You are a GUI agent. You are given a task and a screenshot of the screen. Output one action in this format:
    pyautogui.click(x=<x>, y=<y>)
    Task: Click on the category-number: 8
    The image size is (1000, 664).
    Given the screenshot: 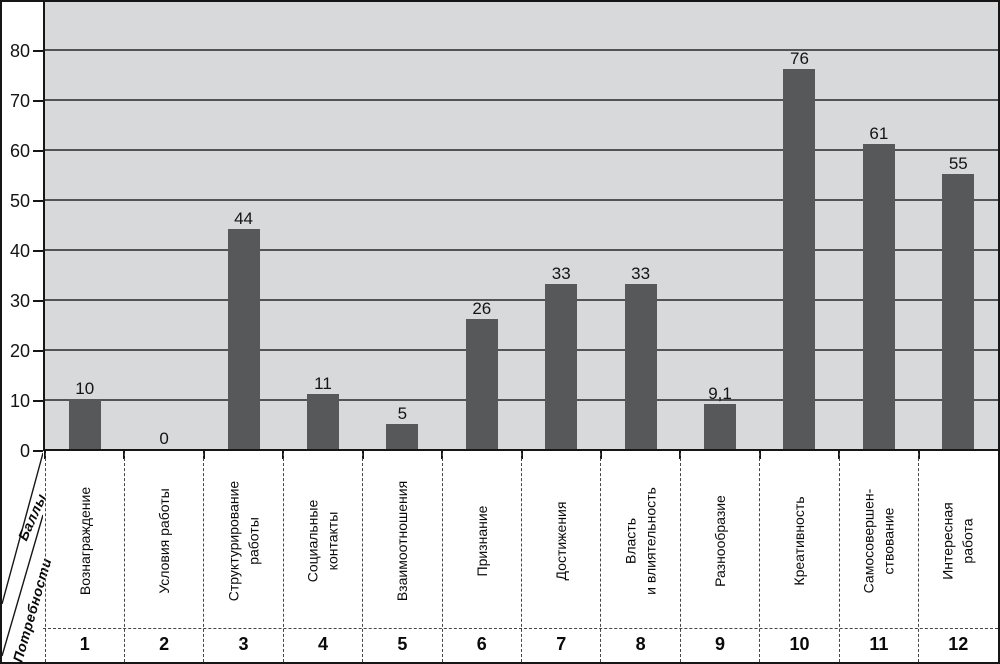 What is the action you would take?
    pyautogui.click(x=640, y=644)
    